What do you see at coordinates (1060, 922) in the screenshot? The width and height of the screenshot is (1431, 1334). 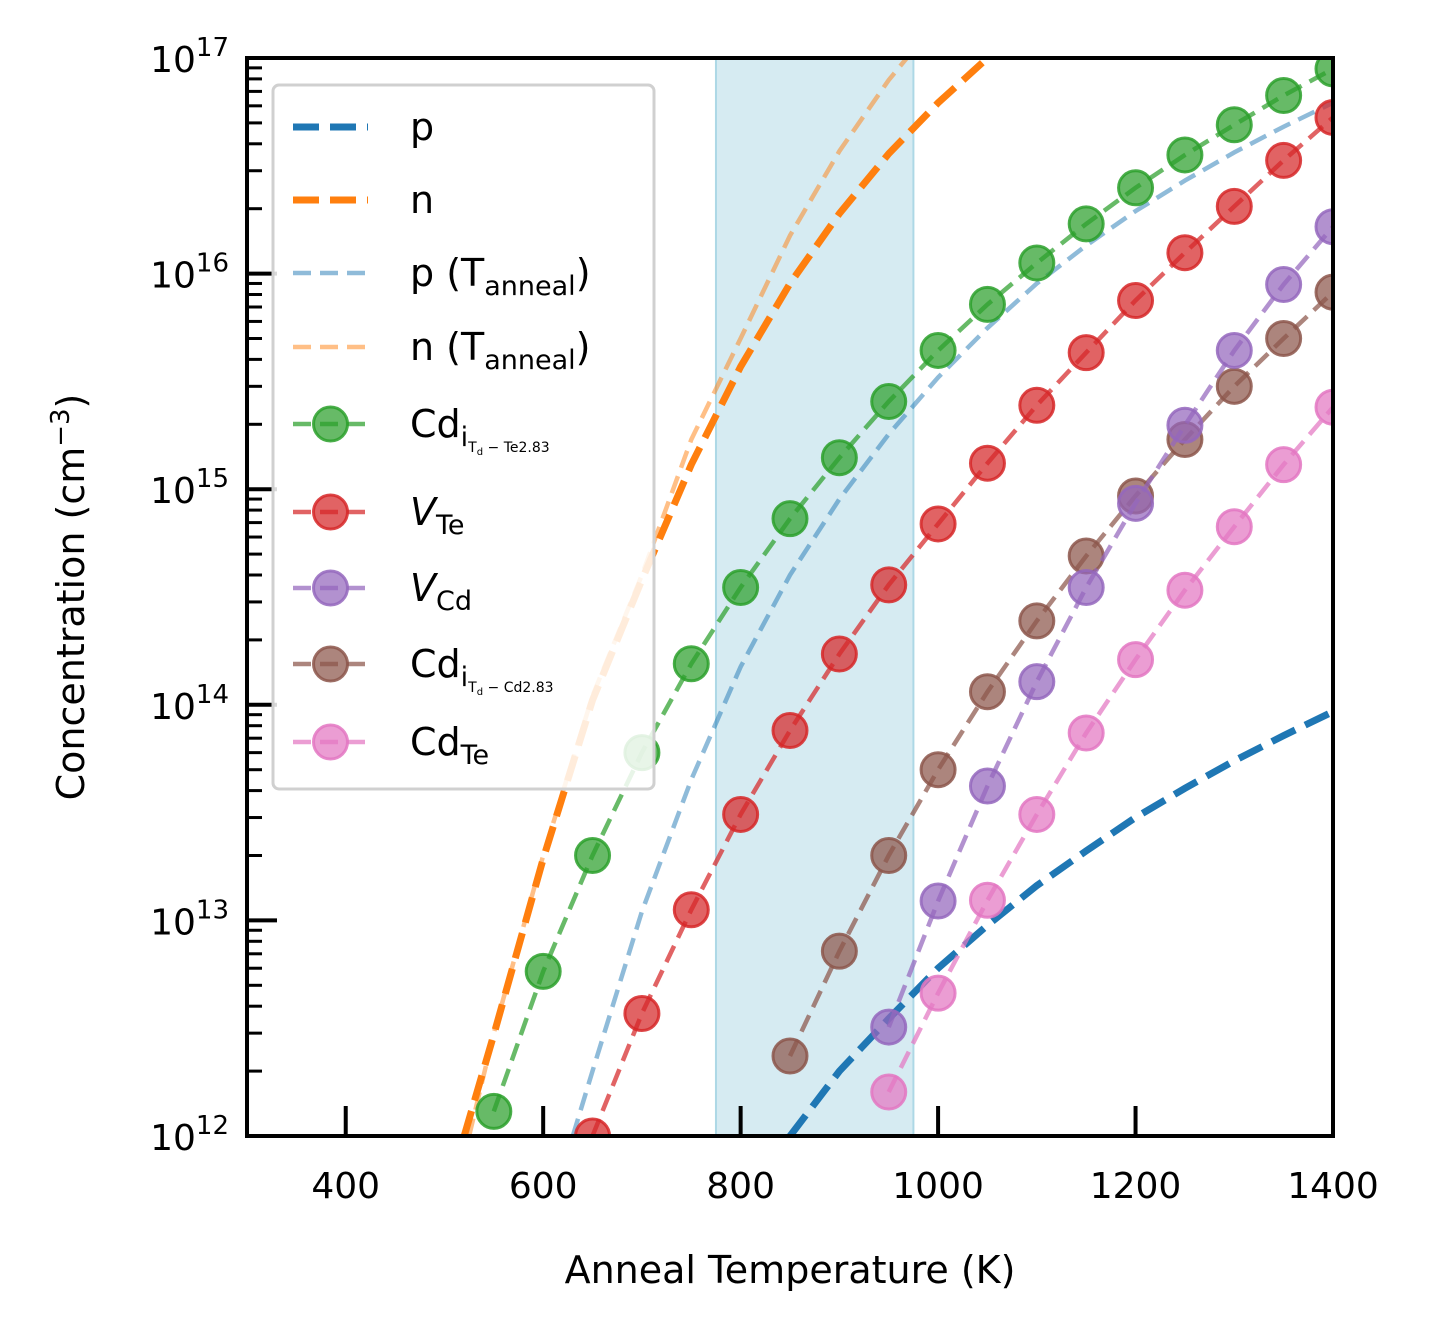 I see `series-line-p` at bounding box center [1060, 922].